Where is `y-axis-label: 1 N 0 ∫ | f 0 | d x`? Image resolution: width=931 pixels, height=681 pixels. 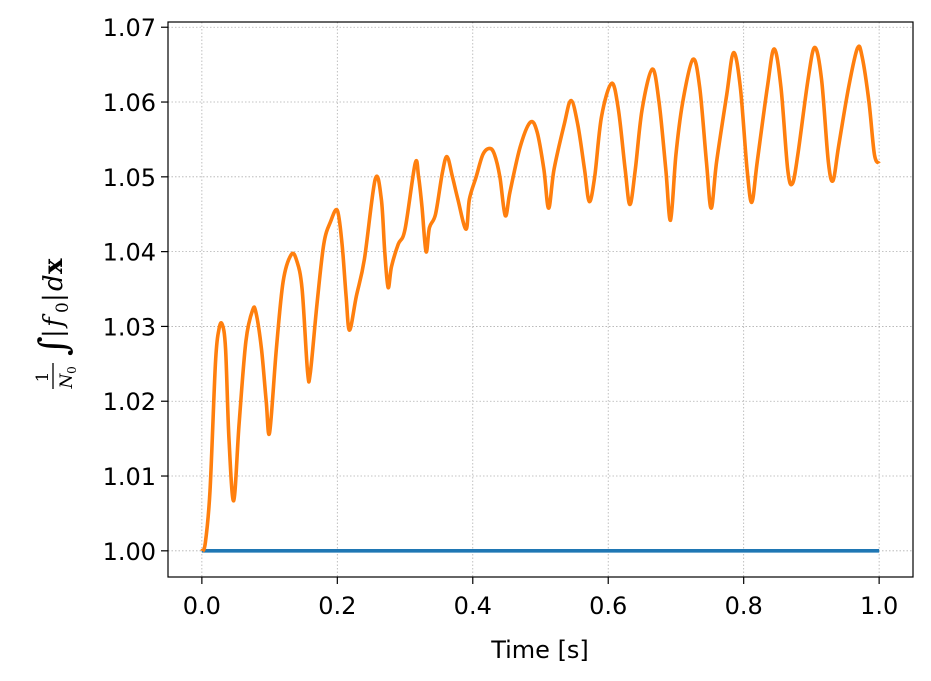 y-axis-label: 1 N 0 ∫ | f 0 | d x is located at coordinates (55, 323).